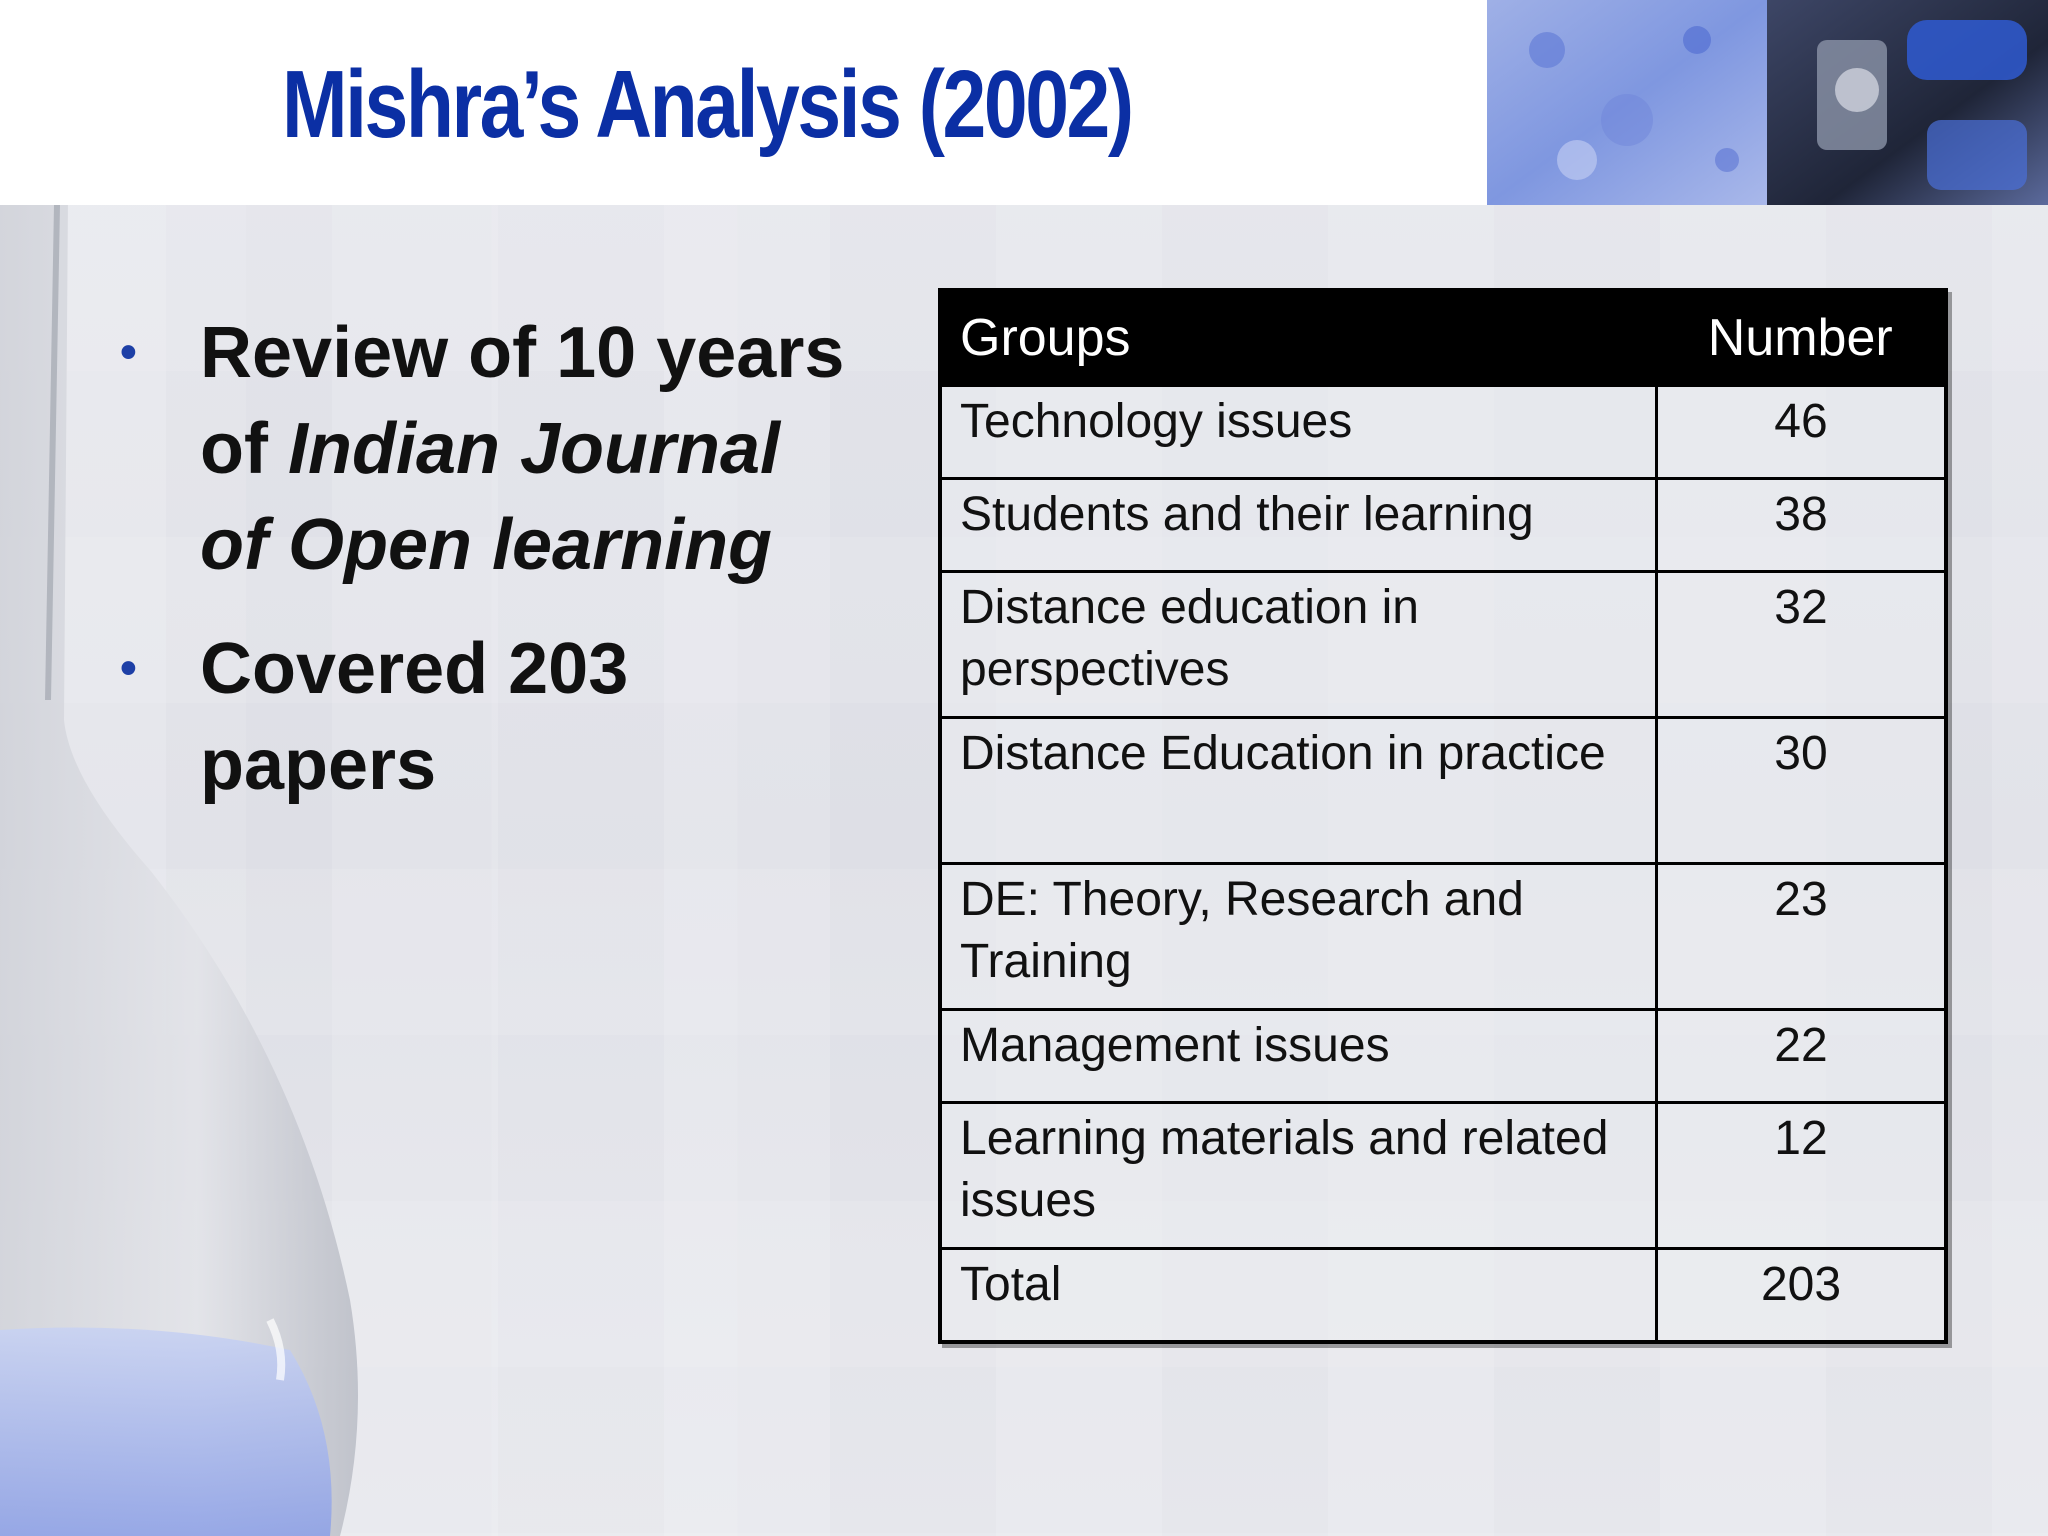  What do you see at coordinates (534, 449) in the screenshot?
I see `bullet-review-line2-italic: Indian Journal` at bounding box center [534, 449].